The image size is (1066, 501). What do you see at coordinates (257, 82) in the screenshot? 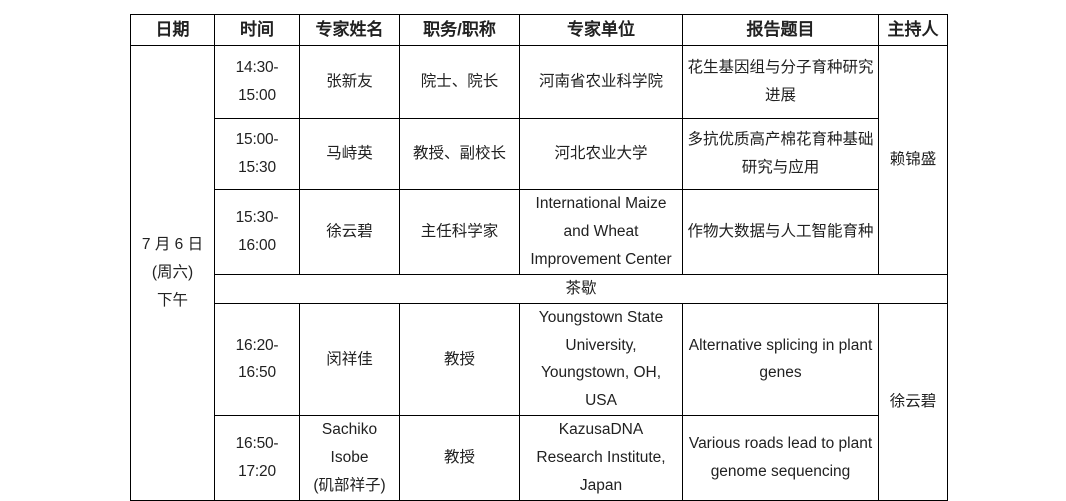
I see `time-cell: 14:30-15:00` at bounding box center [257, 82].